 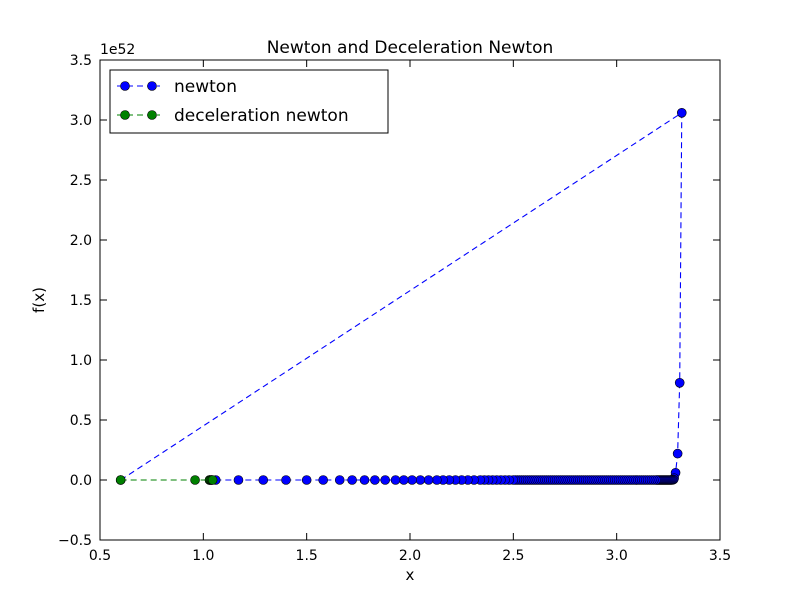 I want to click on legend: newton deceleration newton, so click(x=249, y=101).